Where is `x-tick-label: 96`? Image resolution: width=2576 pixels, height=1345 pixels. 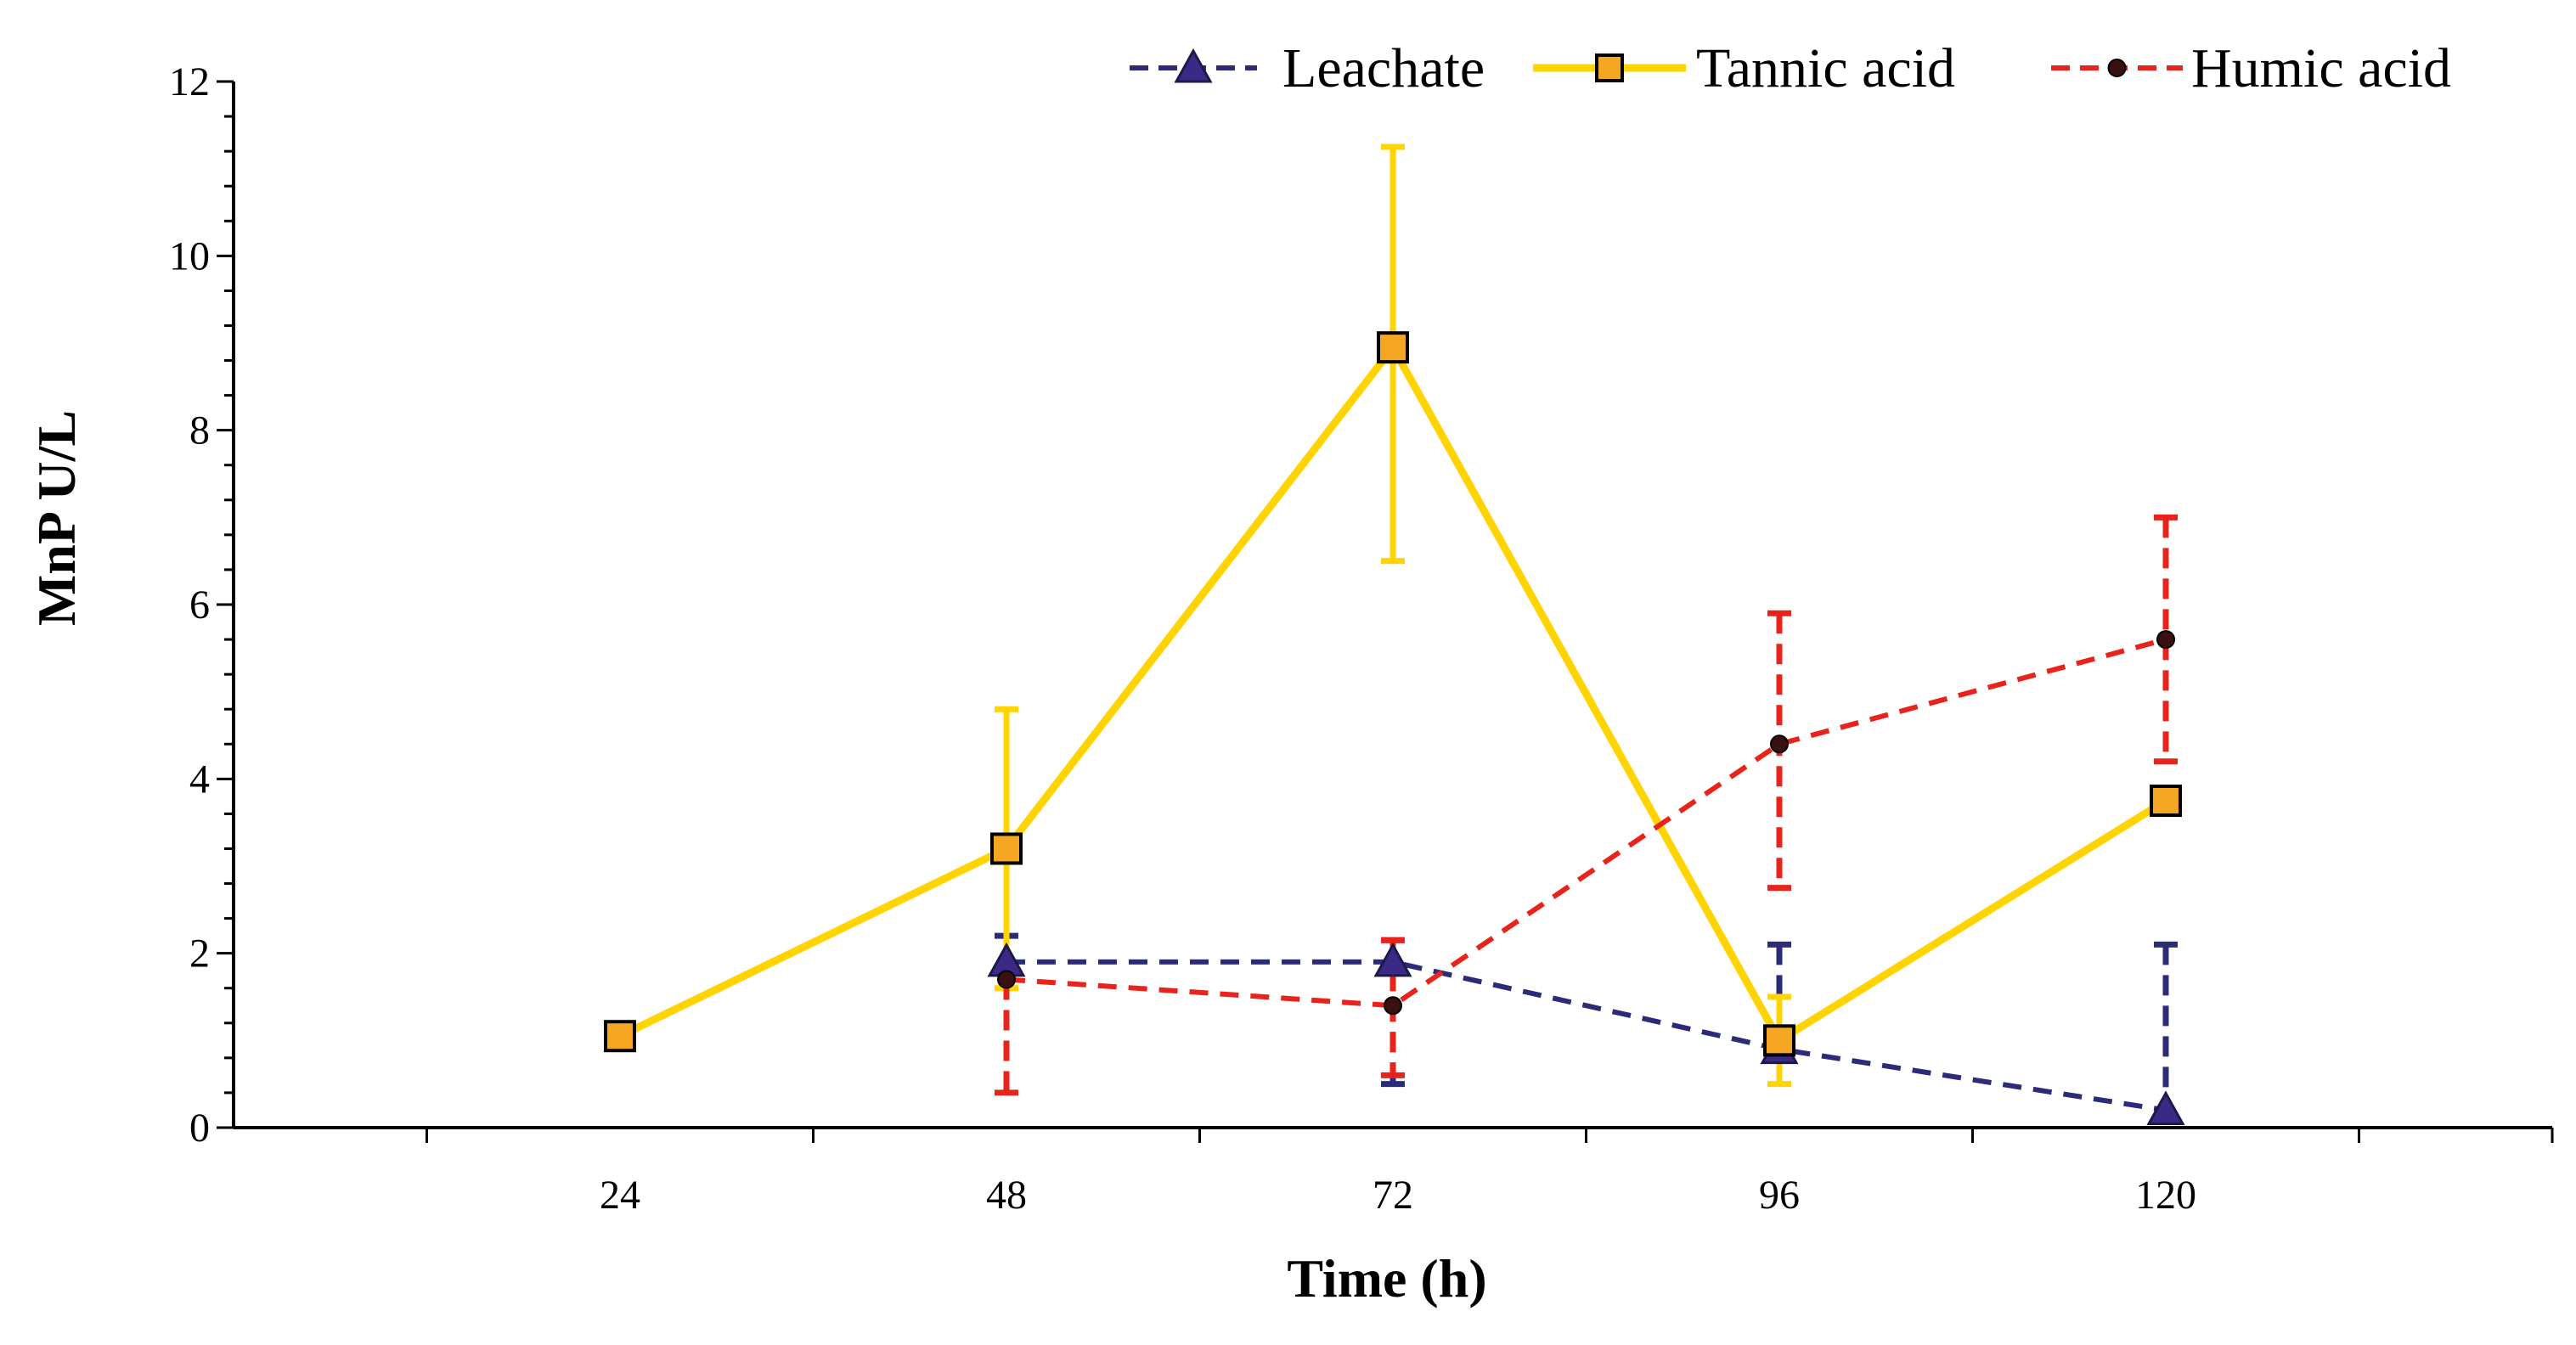 x-tick-label: 96 is located at coordinates (1779, 1196).